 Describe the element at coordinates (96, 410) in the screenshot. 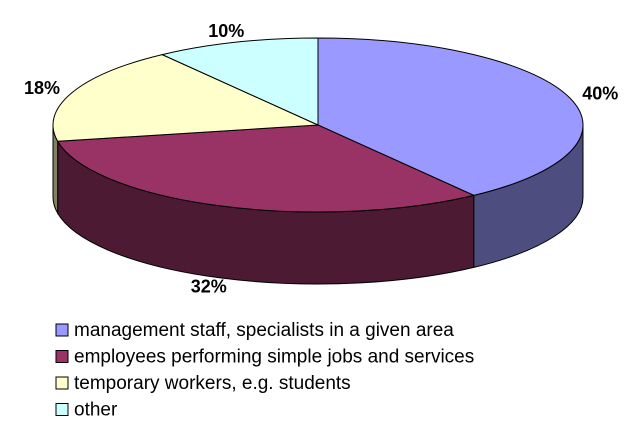

I see `legend-label: other` at that location.